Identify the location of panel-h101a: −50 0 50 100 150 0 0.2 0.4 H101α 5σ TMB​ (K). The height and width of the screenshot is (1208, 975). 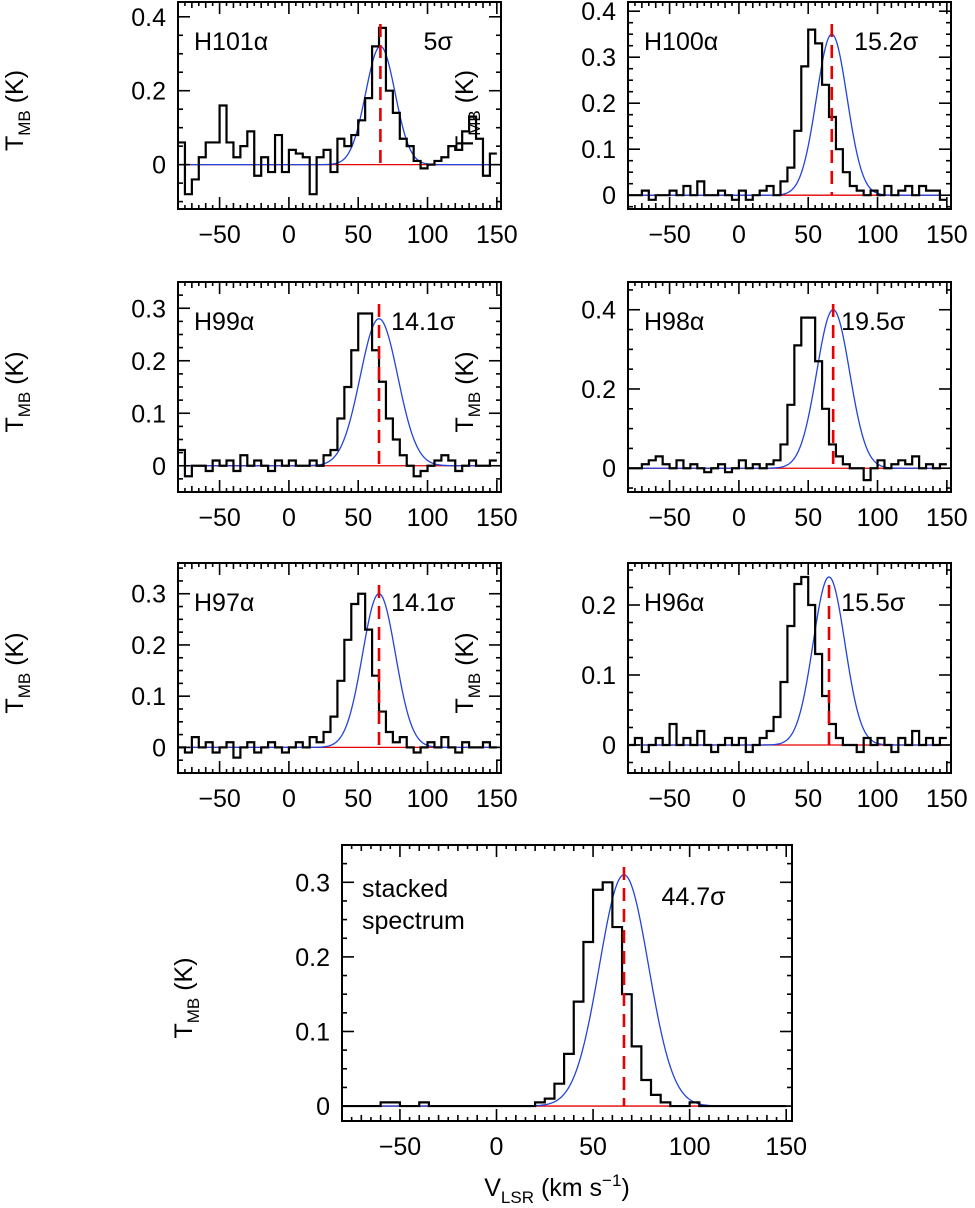
(259, 125).